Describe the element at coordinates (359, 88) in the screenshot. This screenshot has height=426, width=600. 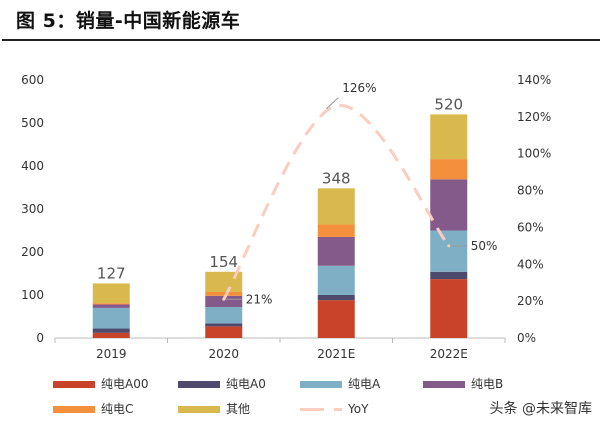
I see `yoy-label: 126%` at that location.